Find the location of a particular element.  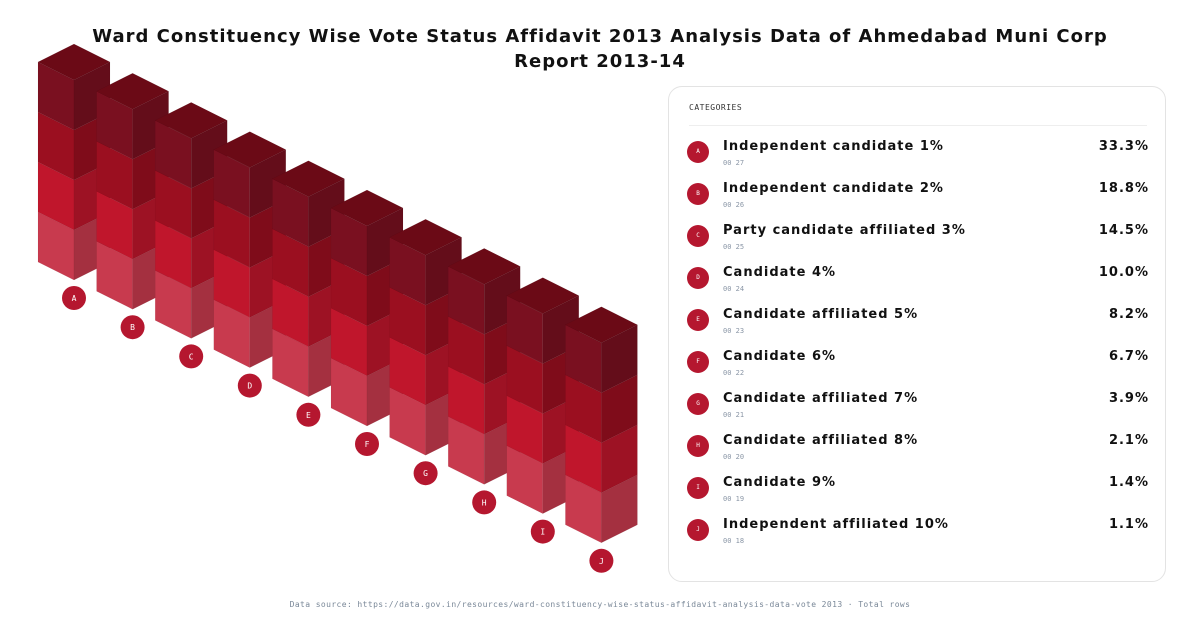

row-code: 00 26 is located at coordinates (734, 205).